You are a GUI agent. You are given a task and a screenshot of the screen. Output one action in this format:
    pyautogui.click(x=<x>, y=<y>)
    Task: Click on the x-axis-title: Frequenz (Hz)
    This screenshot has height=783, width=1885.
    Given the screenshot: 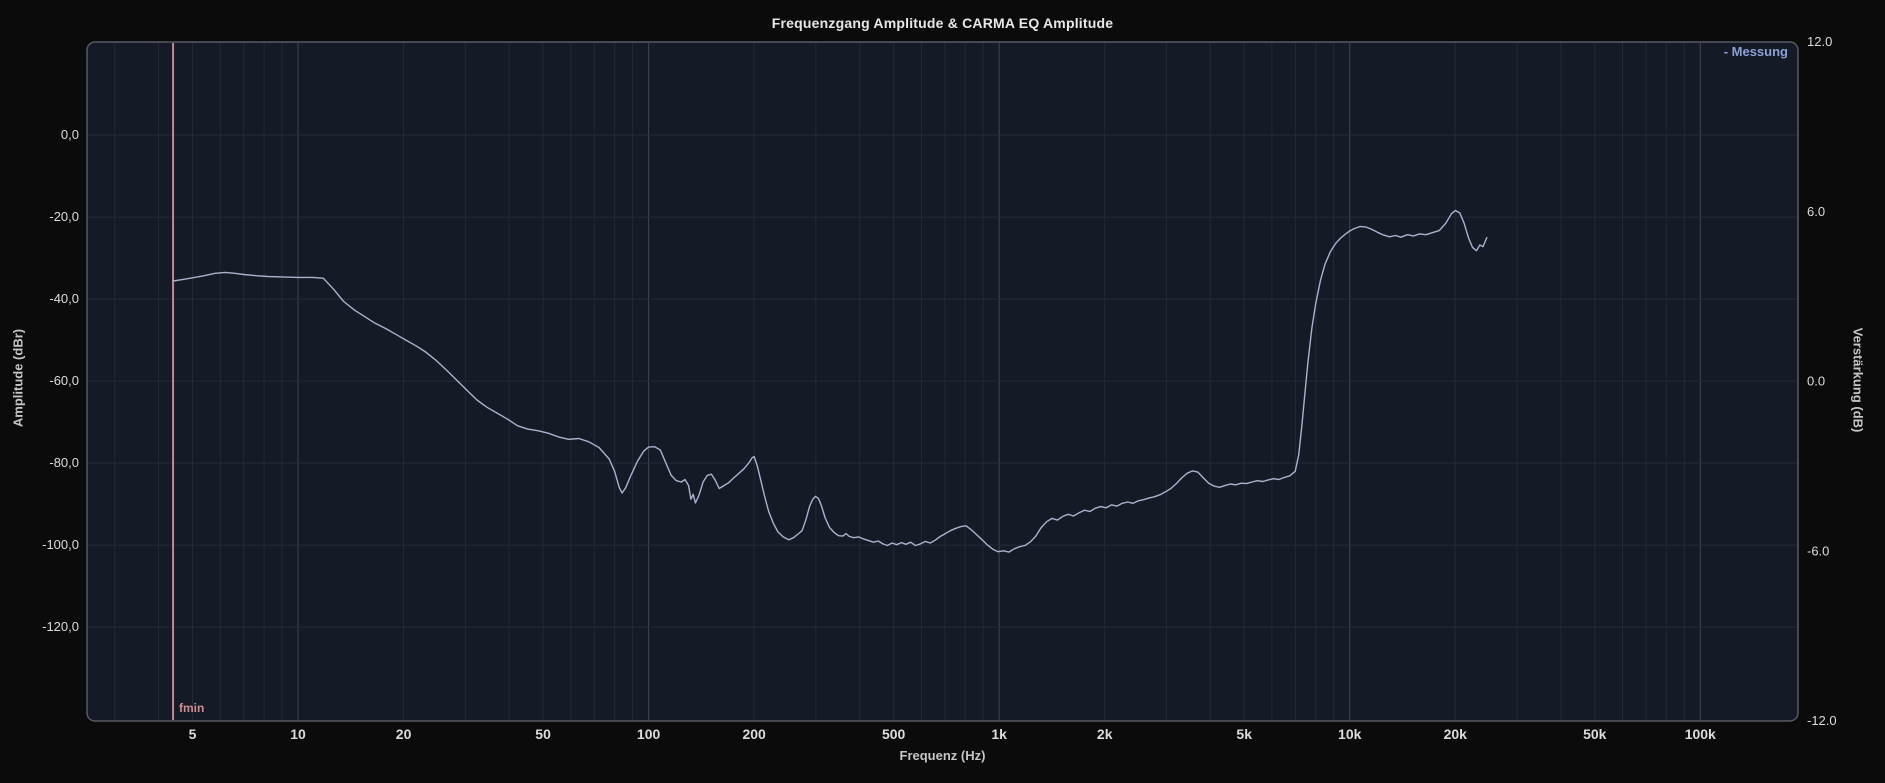 What is the action you would take?
    pyautogui.click(x=942, y=755)
    